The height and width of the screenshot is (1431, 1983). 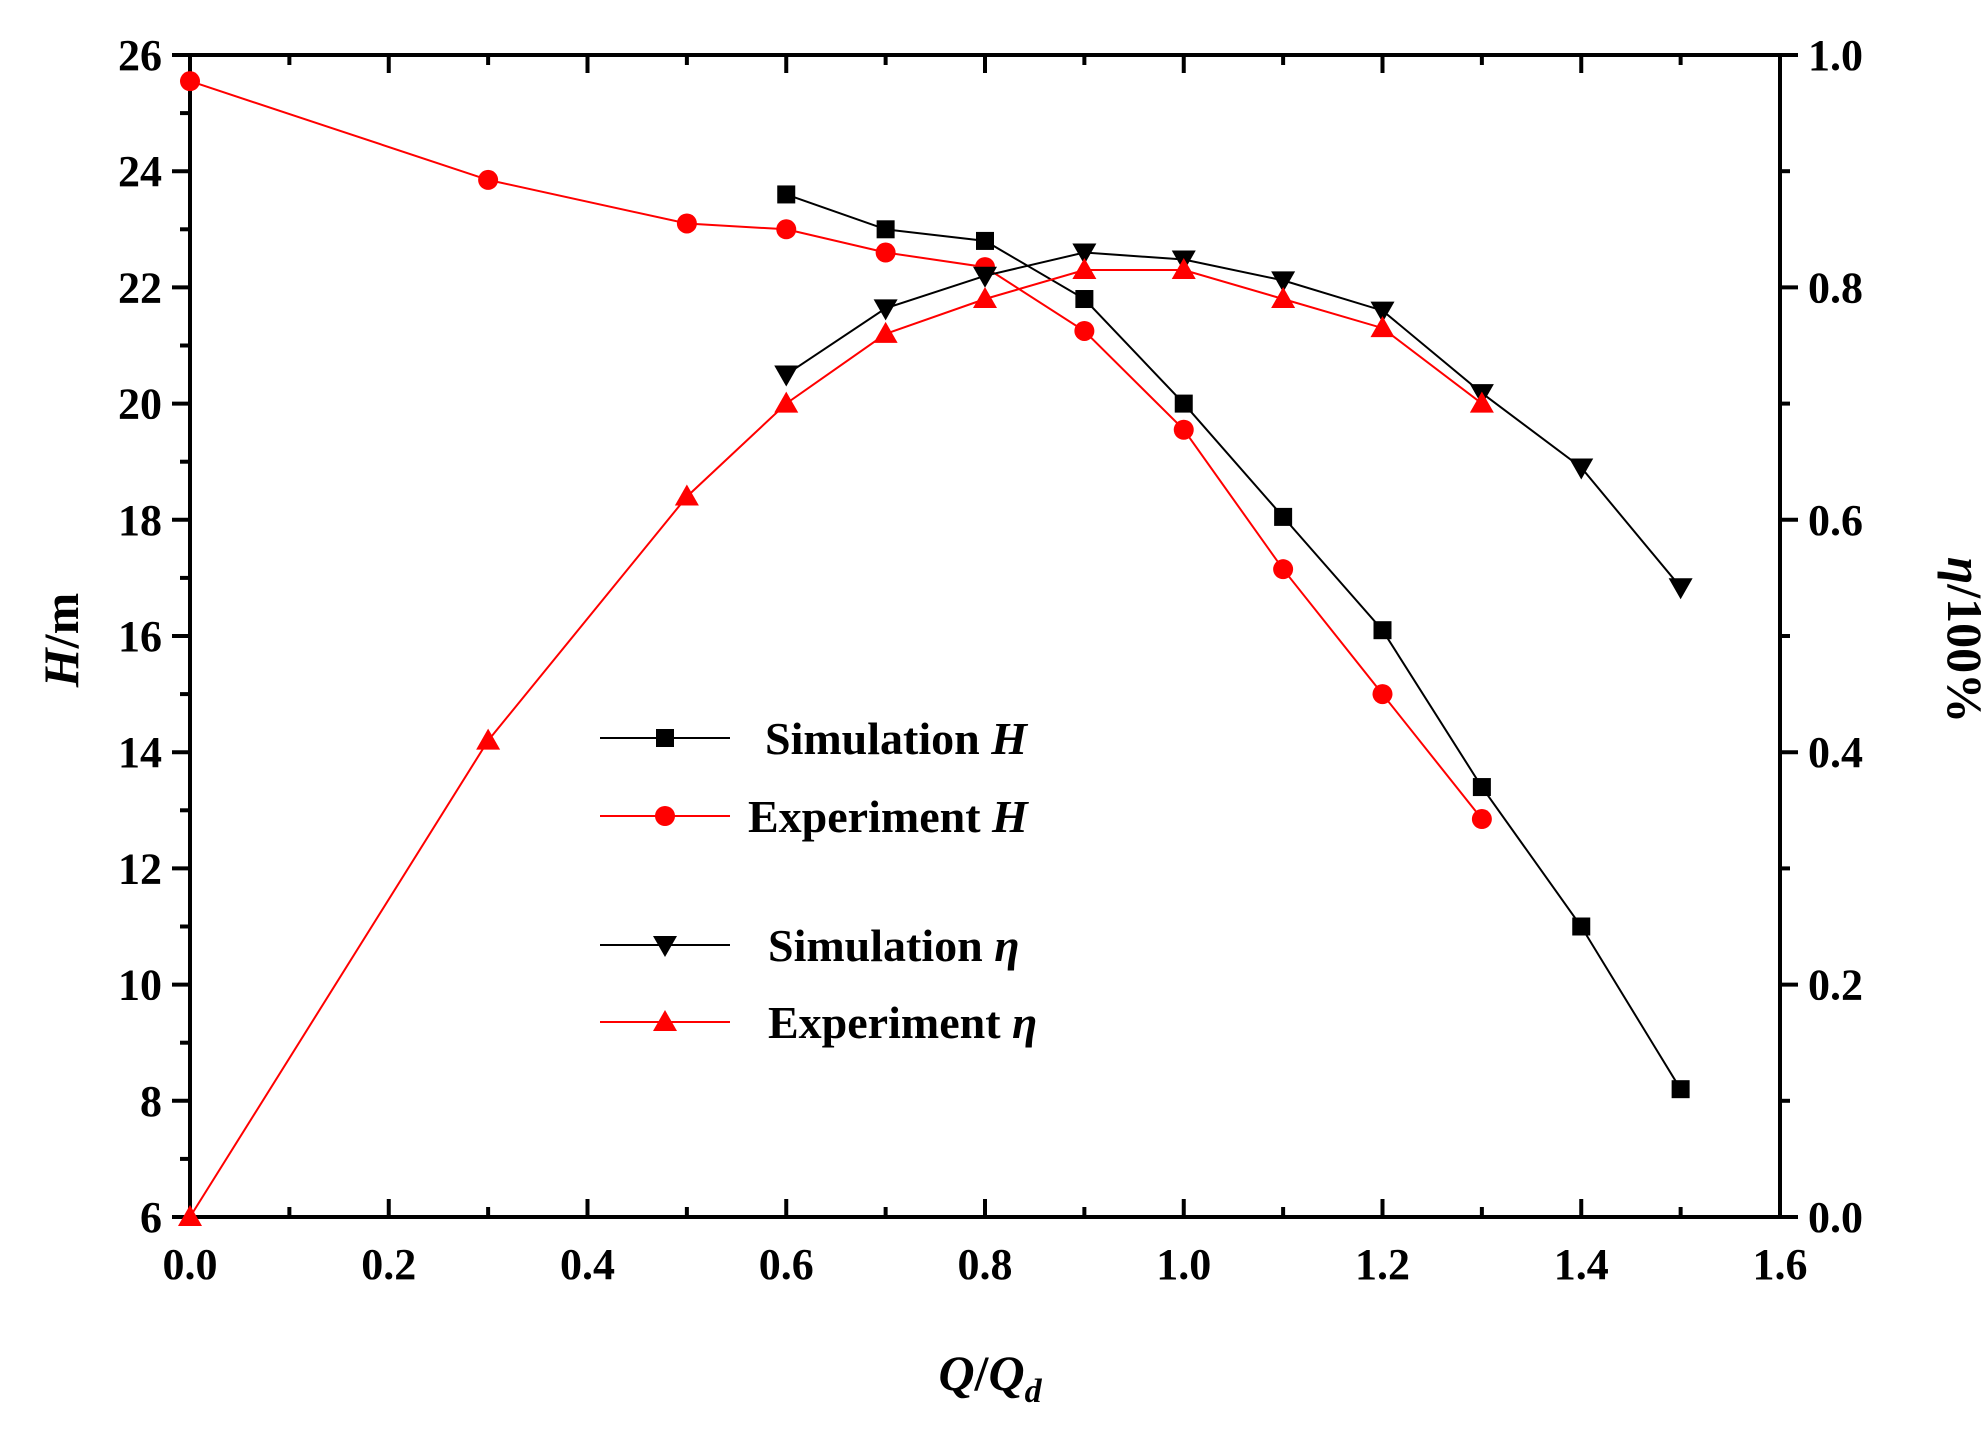 I want to click on y-left-tick-label: 8, so click(x=151, y=1101).